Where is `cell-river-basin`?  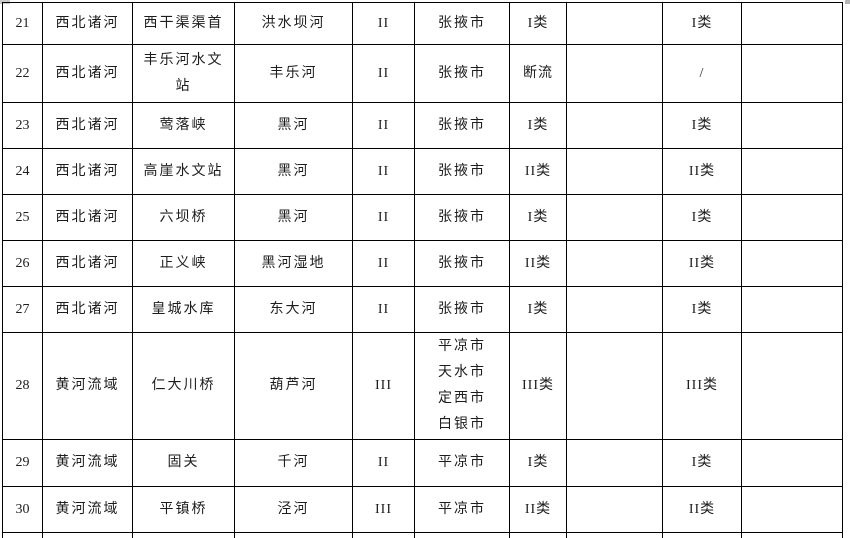 cell-river-basin is located at coordinates (87, 535).